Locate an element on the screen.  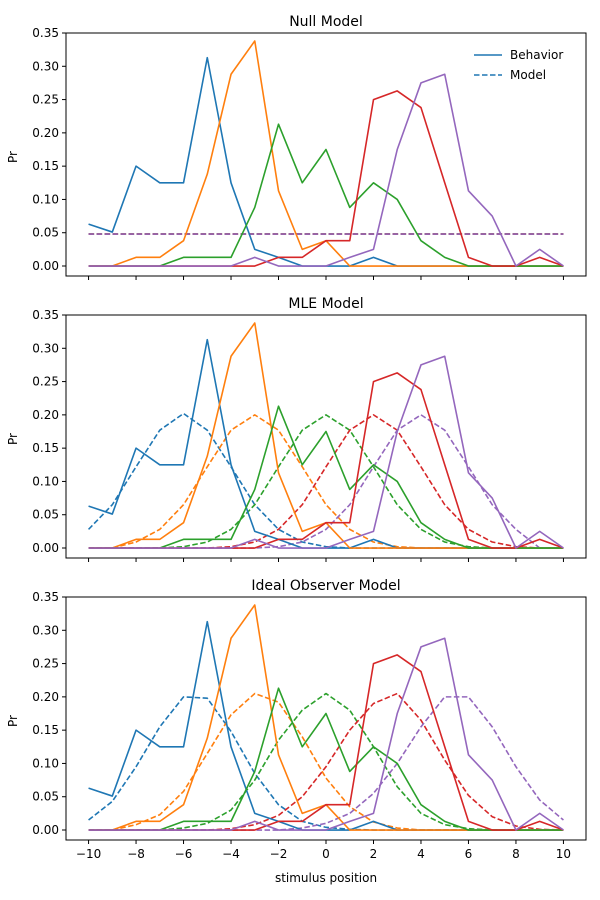
x-tick-label: 2 is located at coordinates (374, 854).